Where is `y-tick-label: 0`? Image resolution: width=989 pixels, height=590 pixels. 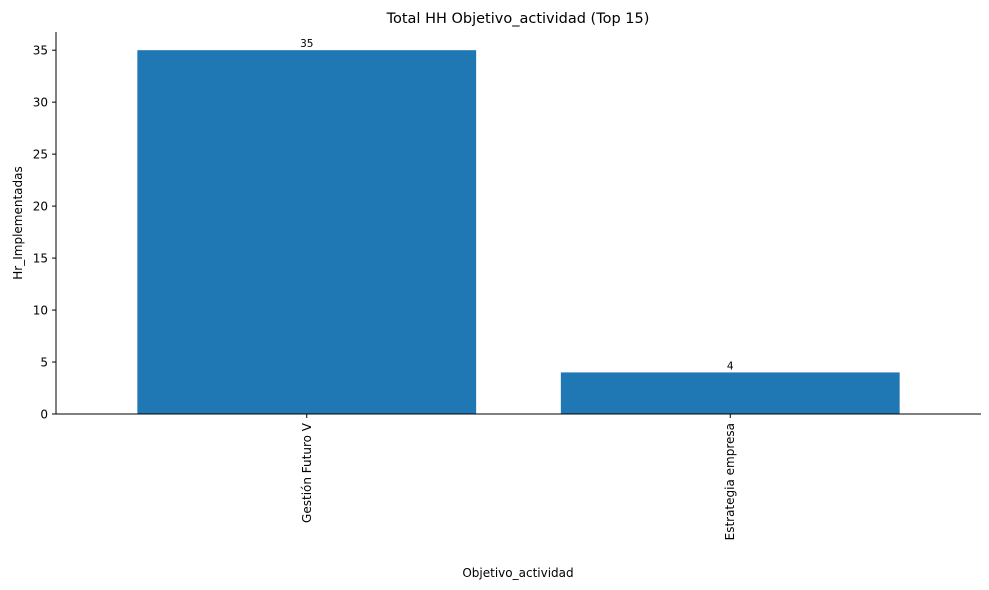 y-tick-label: 0 is located at coordinates (44, 414).